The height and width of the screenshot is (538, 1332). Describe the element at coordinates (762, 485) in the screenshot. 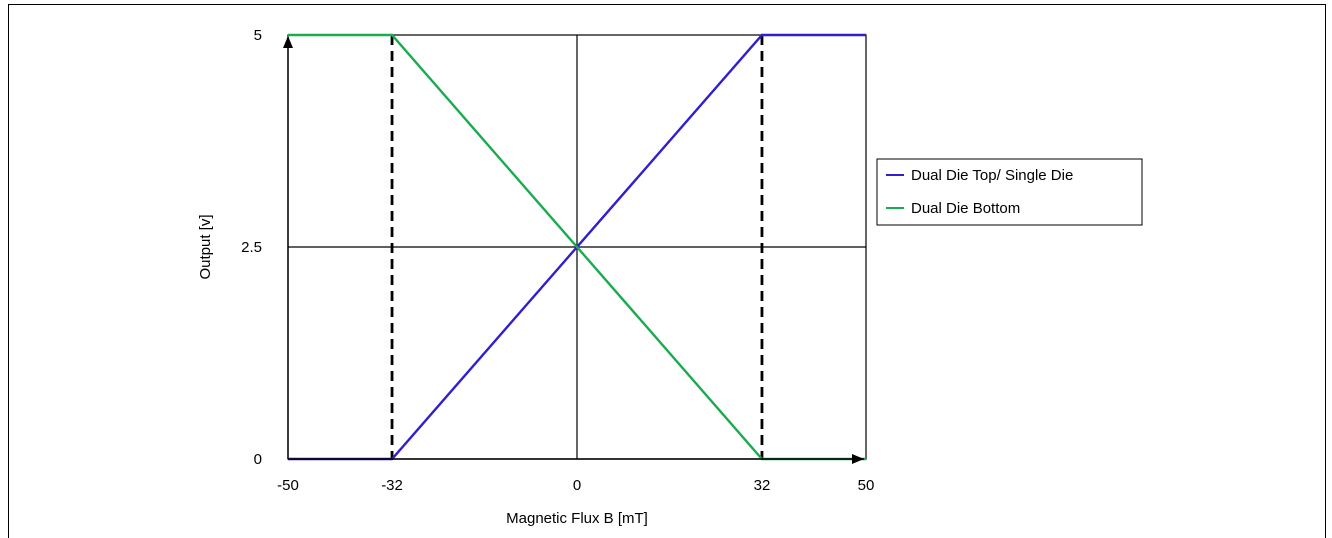

I see `x-tick-label: 32` at that location.